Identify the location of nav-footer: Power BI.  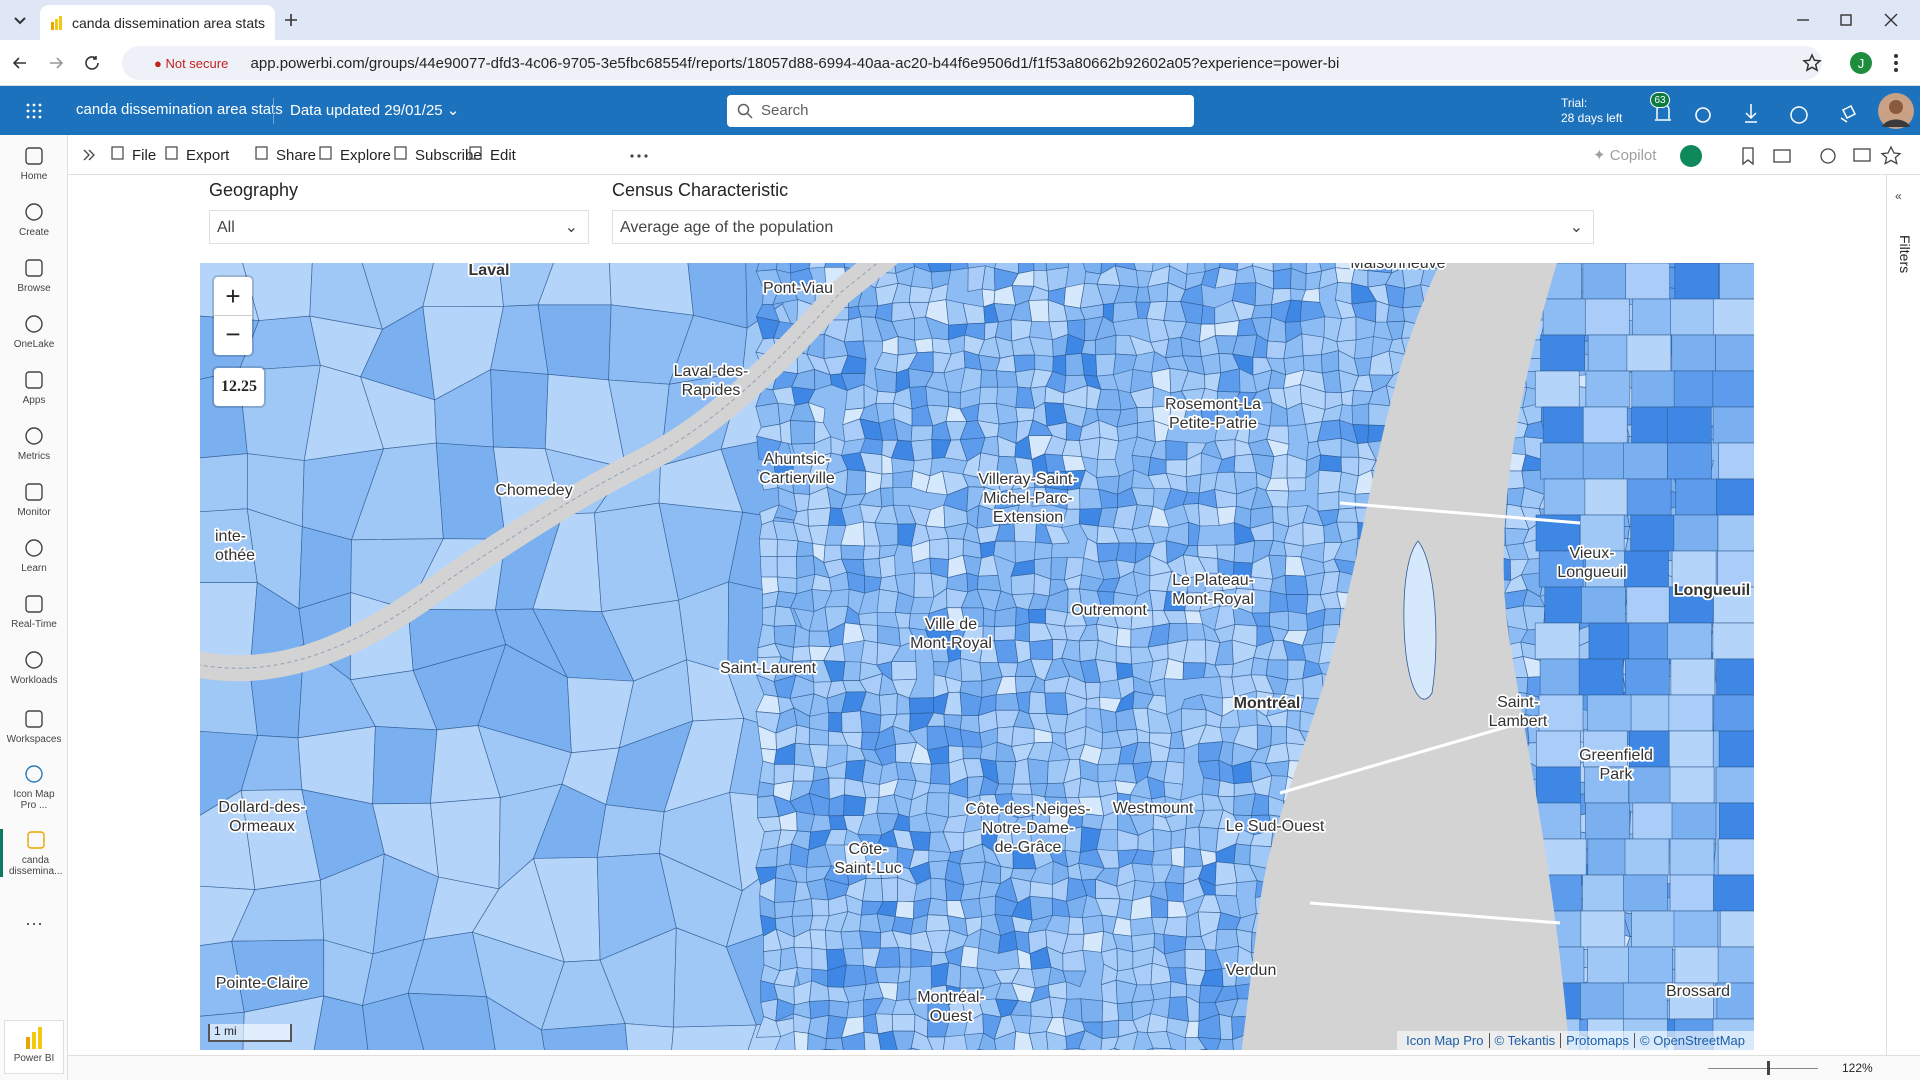
(34, 1047).